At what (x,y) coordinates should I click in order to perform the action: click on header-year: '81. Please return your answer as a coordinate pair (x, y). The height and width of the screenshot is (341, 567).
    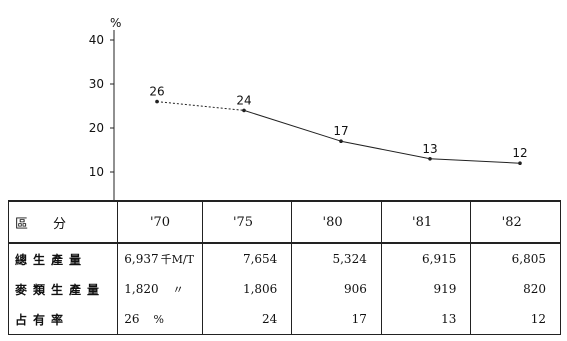
    Looking at the image, I should click on (426, 222).